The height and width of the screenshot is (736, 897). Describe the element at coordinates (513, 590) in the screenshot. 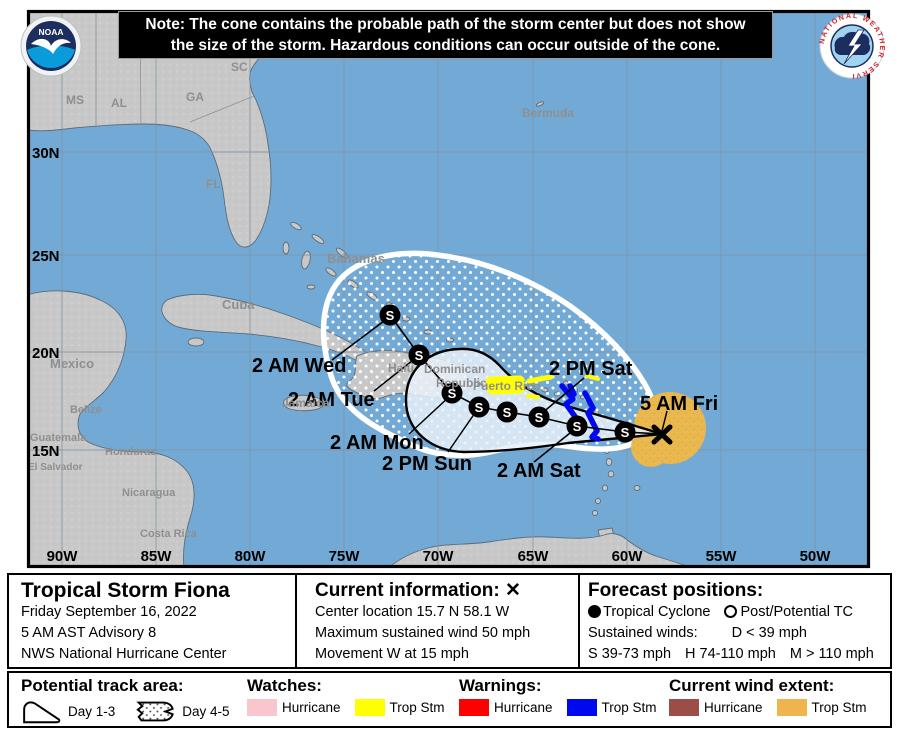

I see `current-x-icon: ✕` at that location.